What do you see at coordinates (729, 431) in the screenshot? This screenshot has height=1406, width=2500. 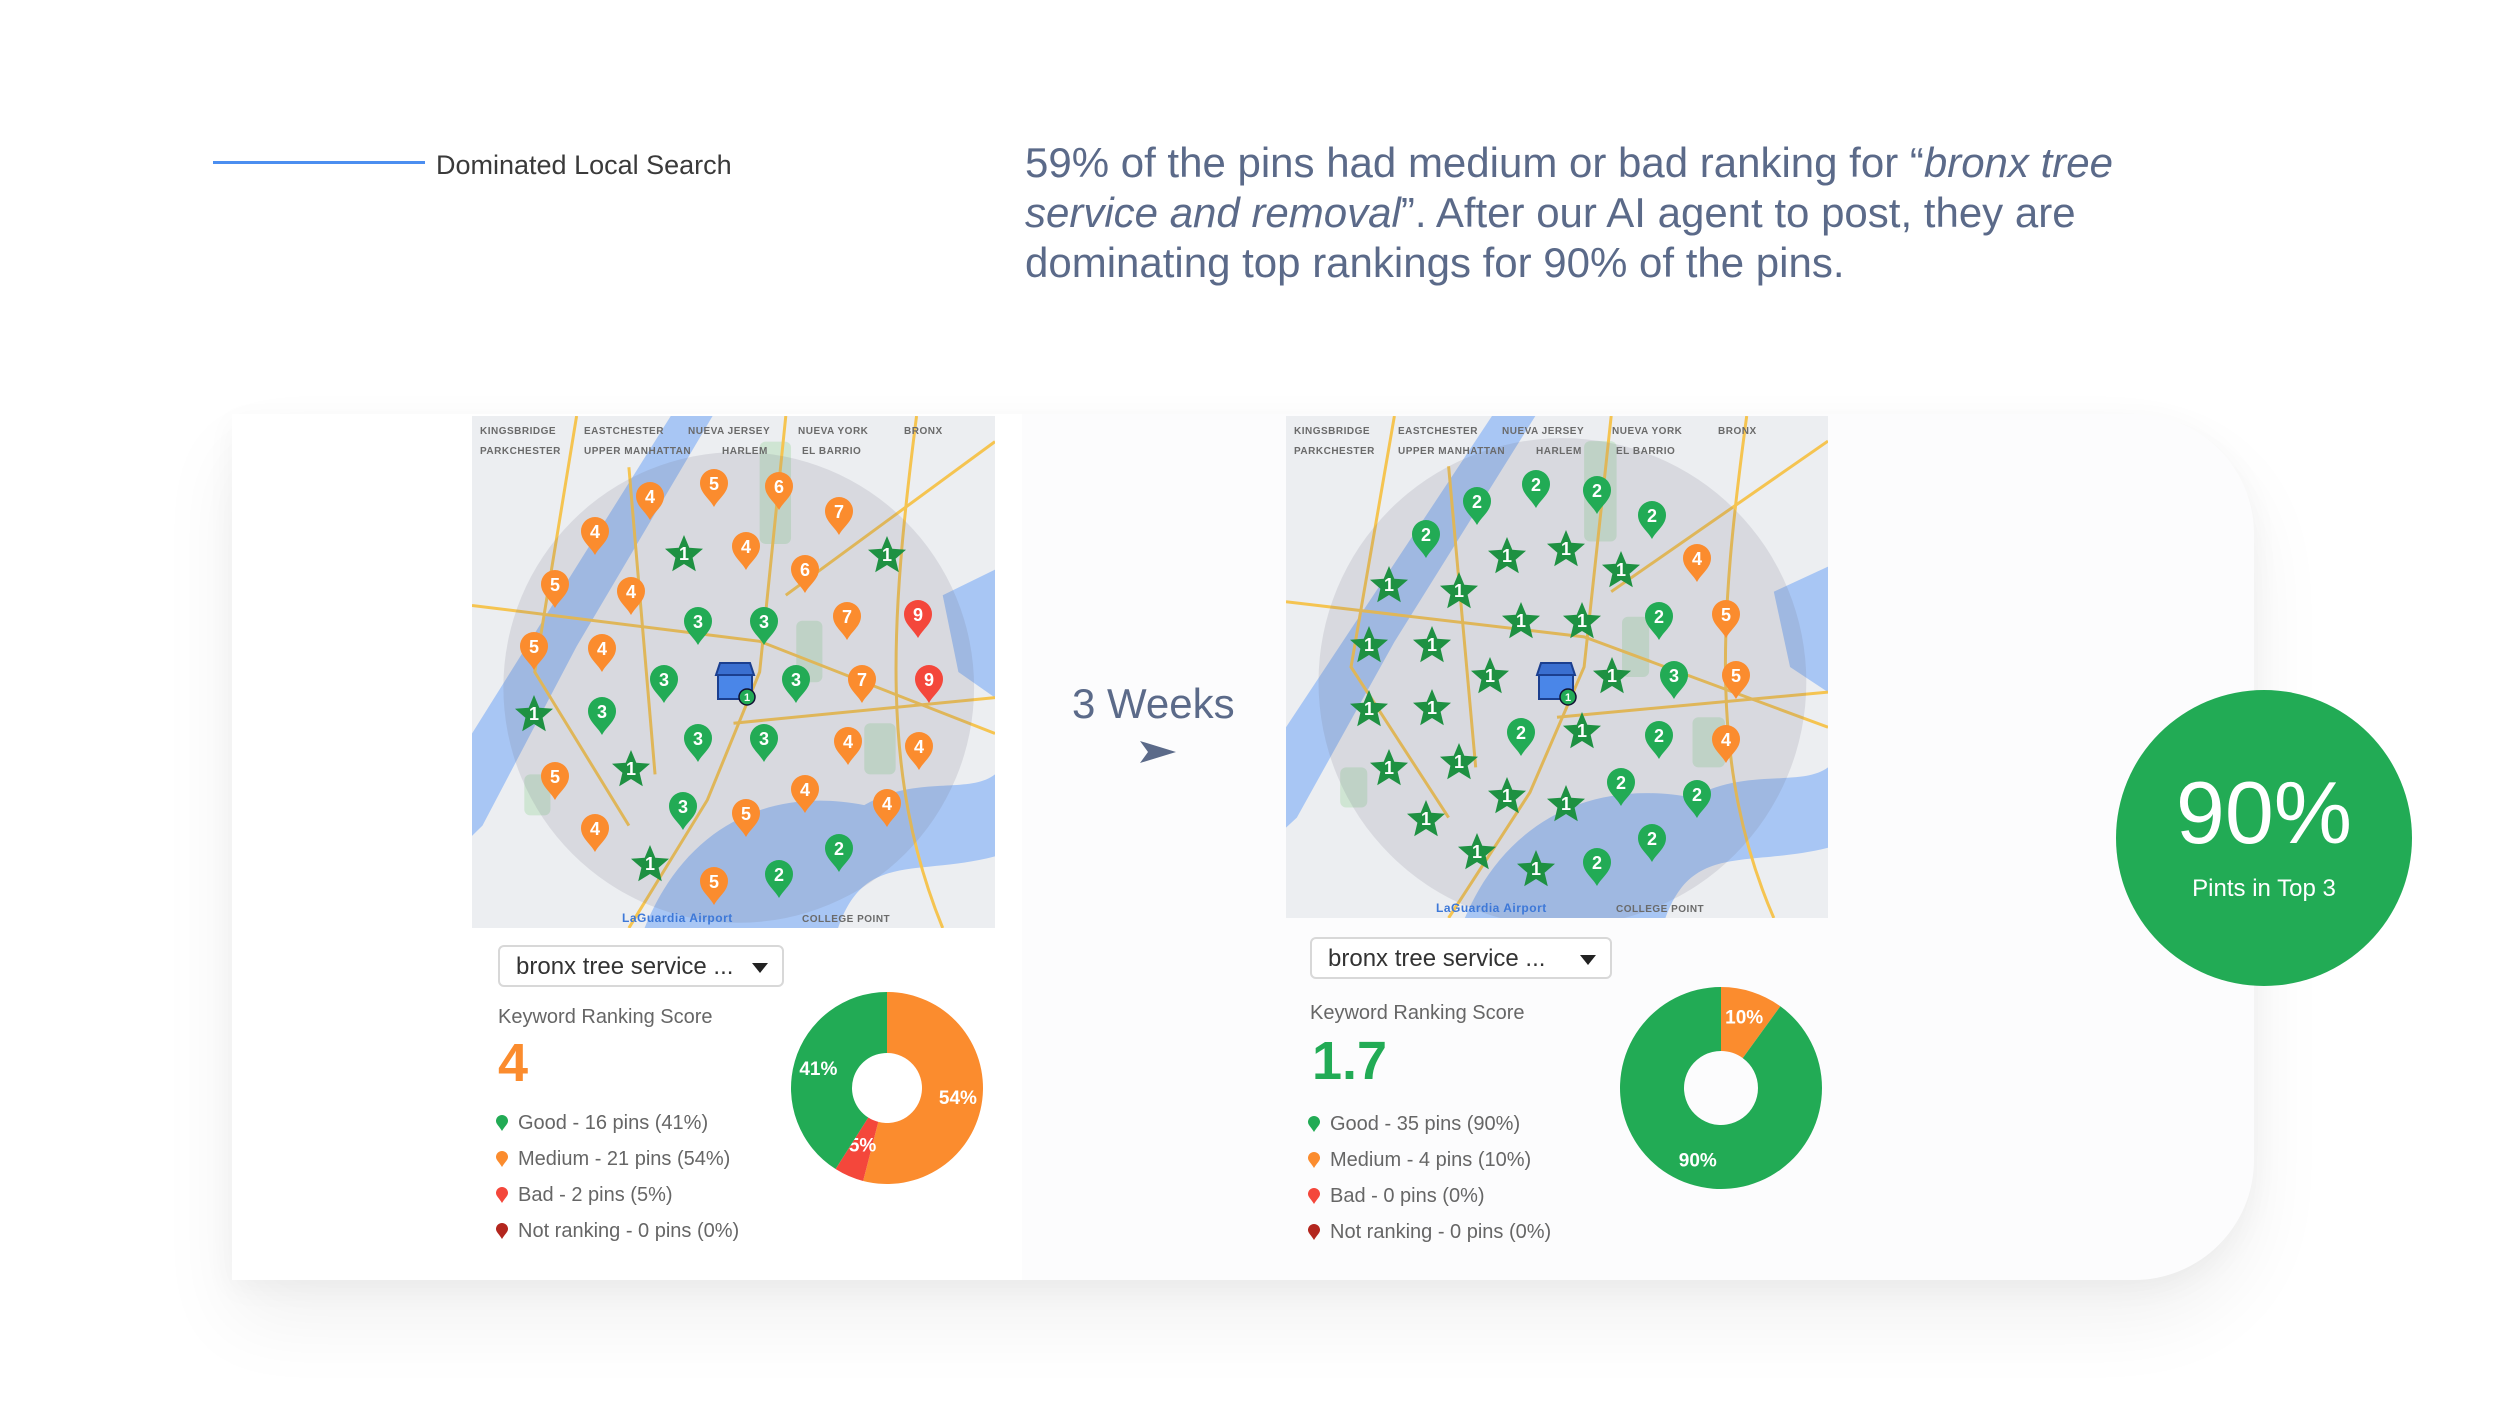 I see `map-label: NUEVA JERSEY` at bounding box center [729, 431].